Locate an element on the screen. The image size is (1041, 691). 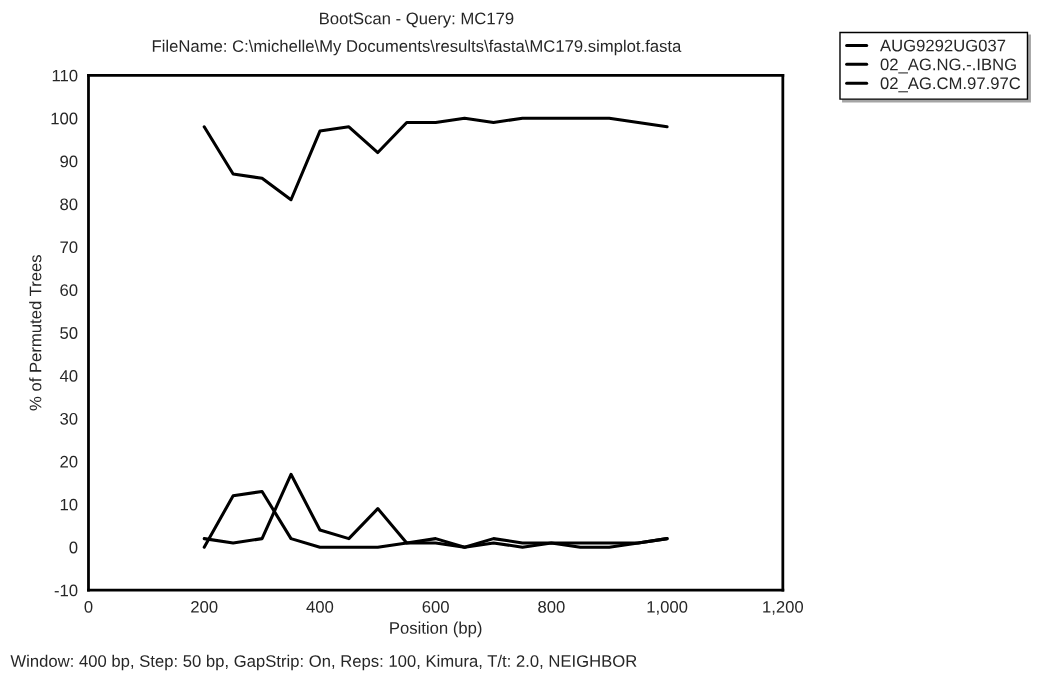
x-axis-title: Position (bp) is located at coordinates (436, 629).